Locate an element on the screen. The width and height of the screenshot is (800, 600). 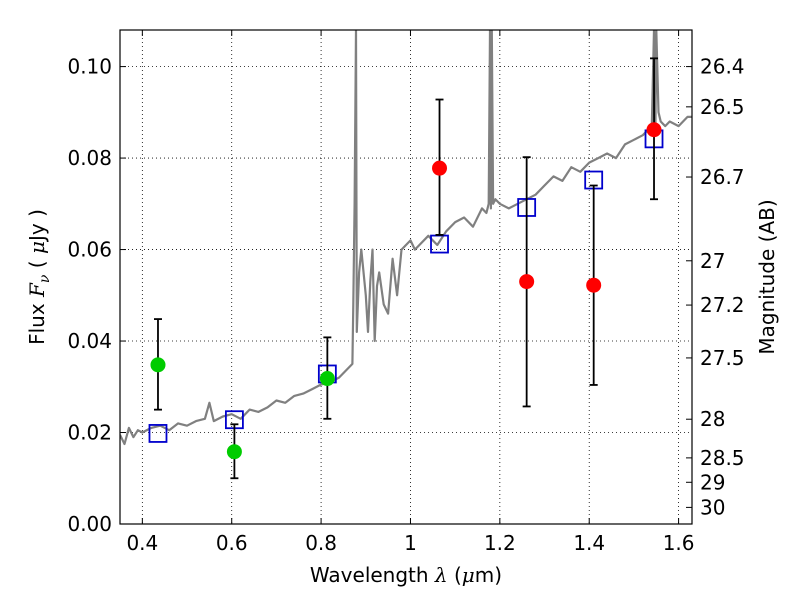
y-axis-title: Flux Fν ( μJy ) is located at coordinates (39, 277).